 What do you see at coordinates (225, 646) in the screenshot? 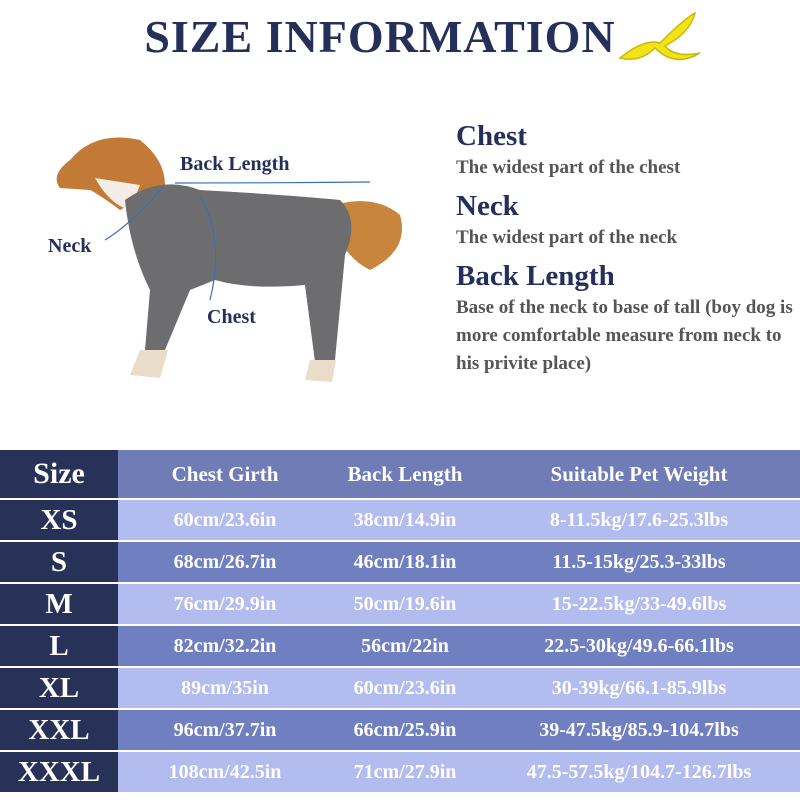
I see `chest-girth-cell: 82cm/32.2in` at bounding box center [225, 646].